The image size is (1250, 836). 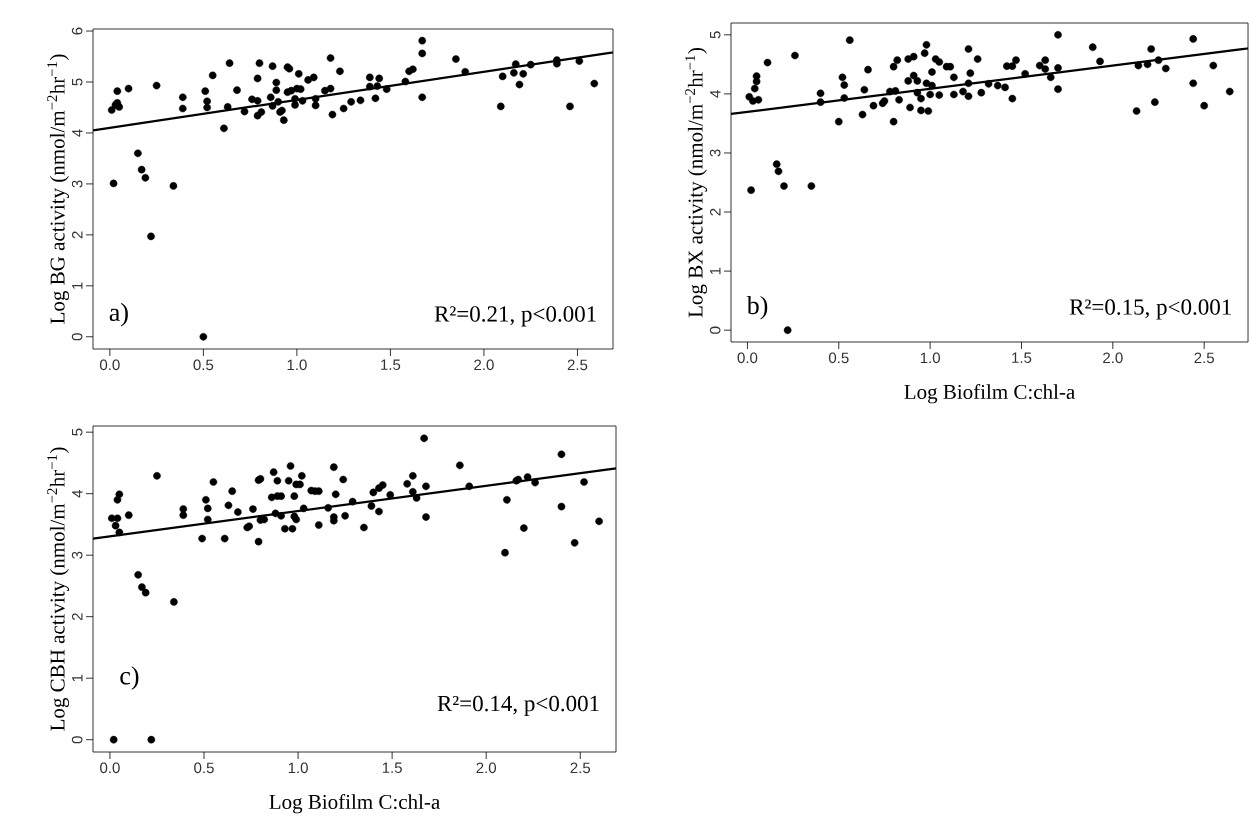 I want to click on annotation: c), so click(x=129, y=678).